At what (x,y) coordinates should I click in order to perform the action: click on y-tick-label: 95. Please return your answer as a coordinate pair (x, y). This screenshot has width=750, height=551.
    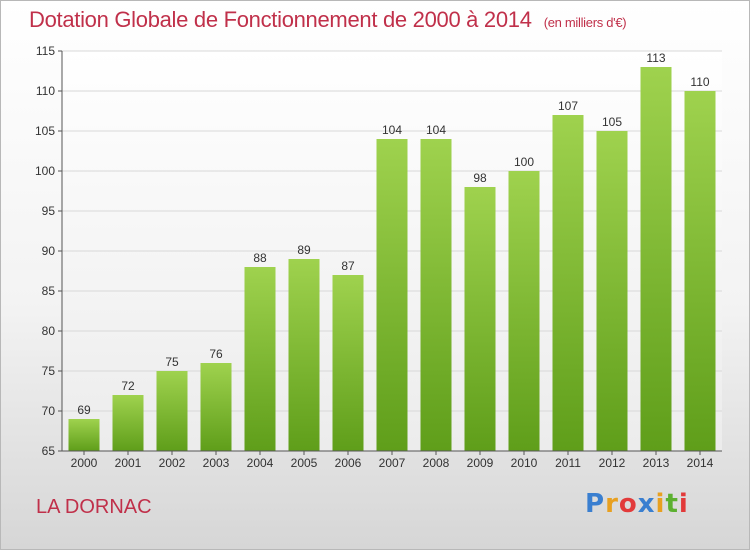
    Looking at the image, I should click on (49, 211).